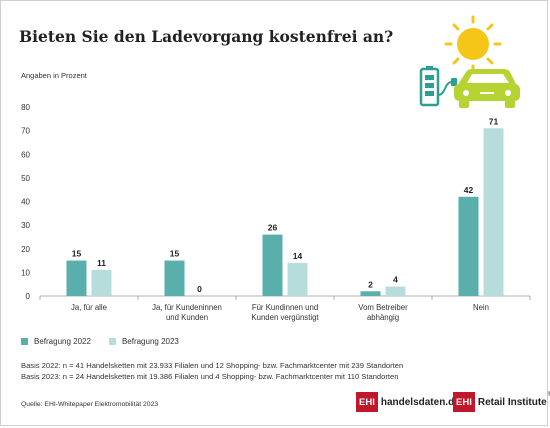  Describe the element at coordinates (487, 88) in the screenshot. I see `car-icon` at that location.